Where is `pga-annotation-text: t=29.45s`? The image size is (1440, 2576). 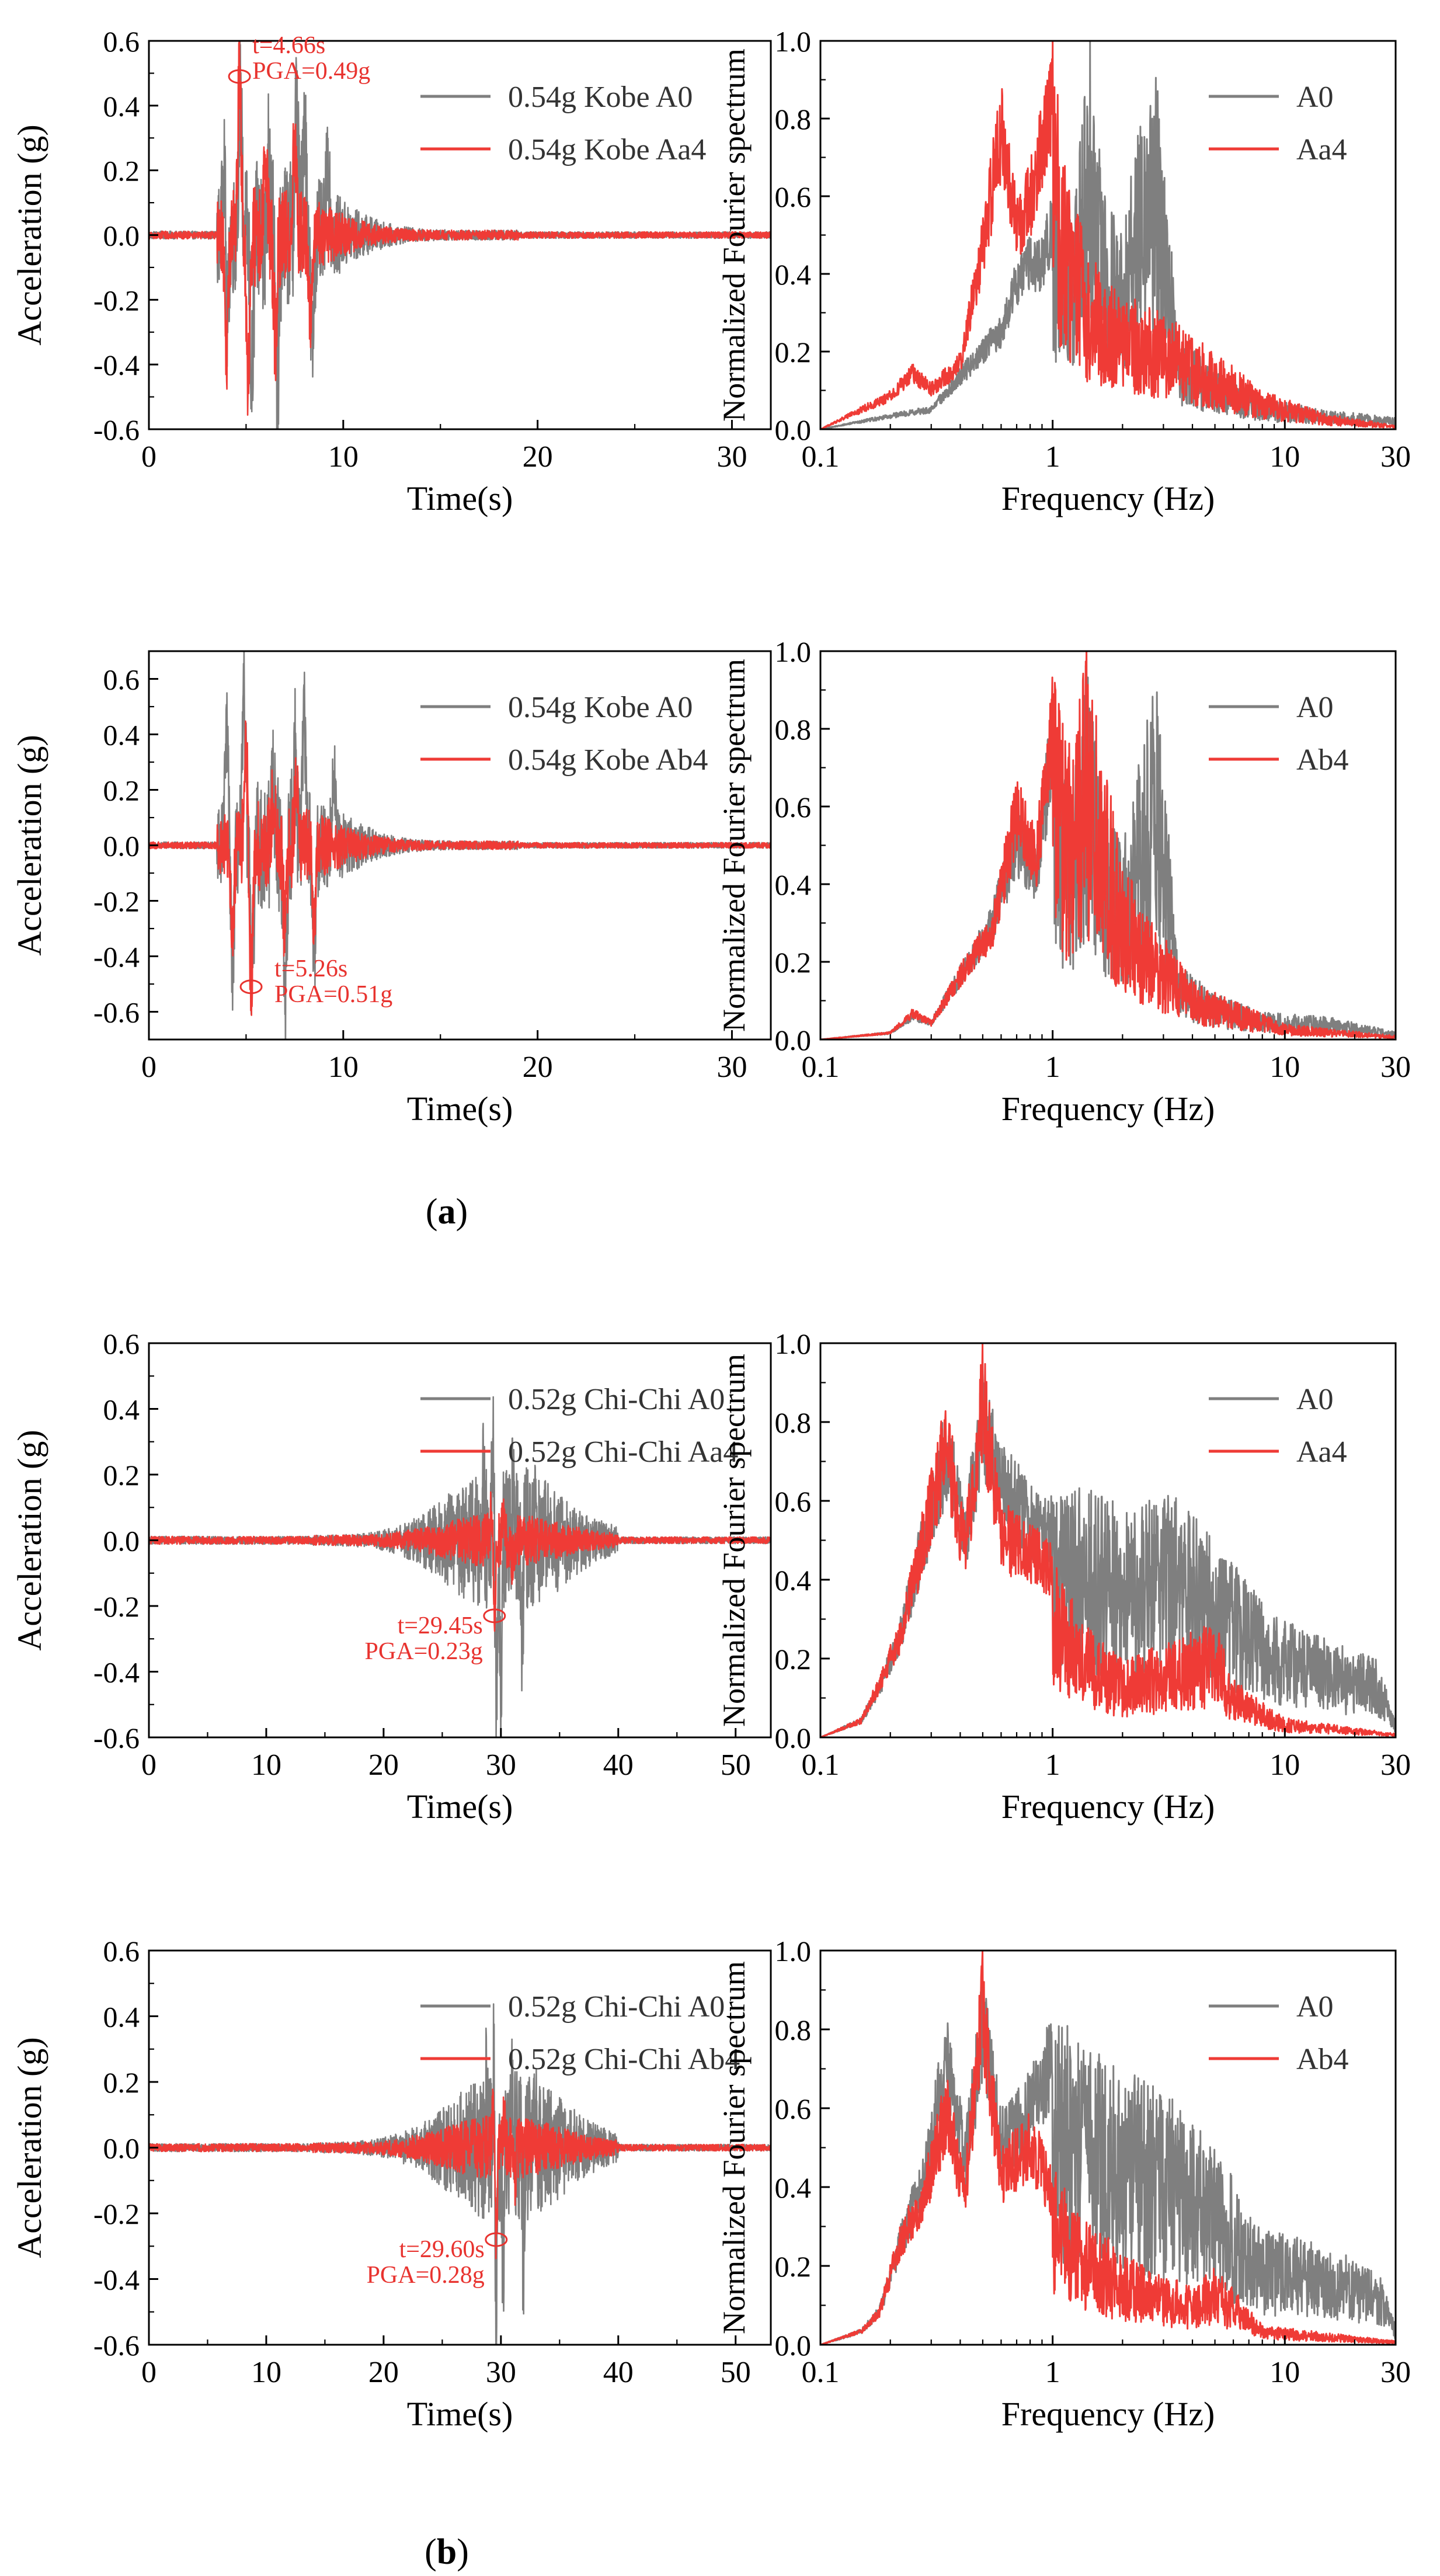
pga-annotation-text: t=29.45s is located at coordinates (440, 1626).